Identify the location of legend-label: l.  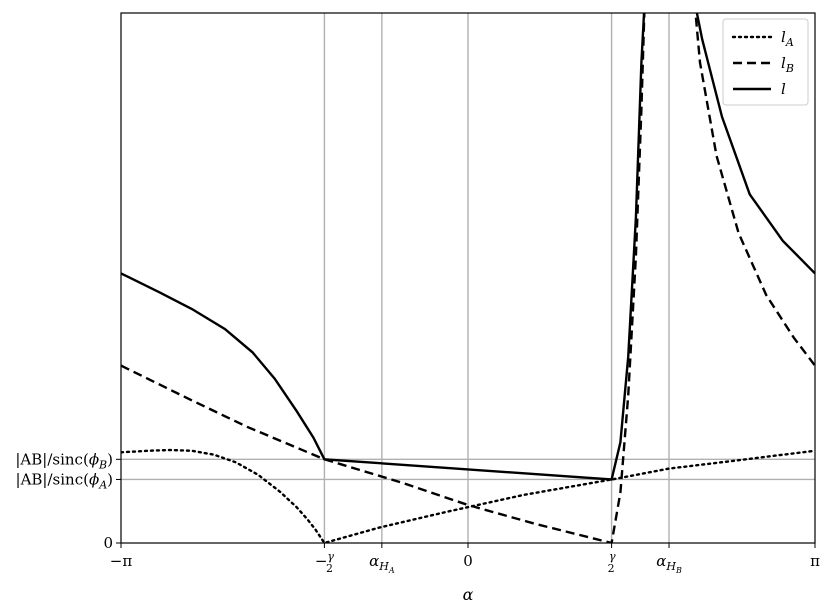
(783, 89).